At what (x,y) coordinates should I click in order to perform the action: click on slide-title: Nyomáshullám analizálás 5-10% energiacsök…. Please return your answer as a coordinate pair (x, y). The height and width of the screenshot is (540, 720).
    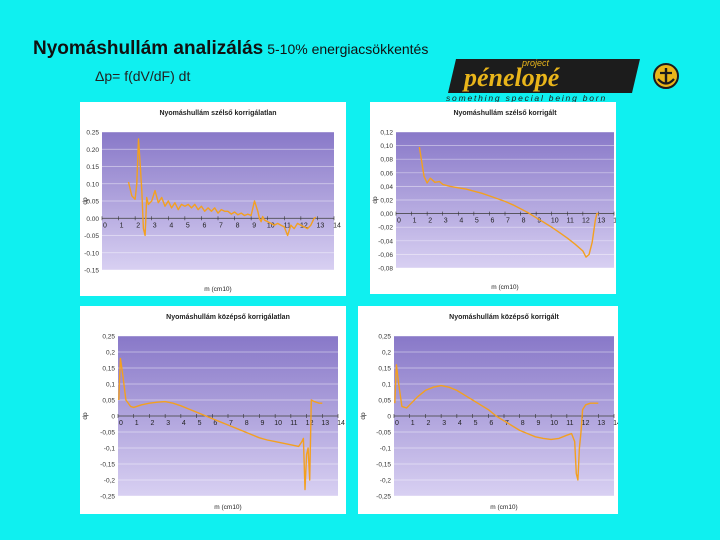
    Looking at the image, I should click on (230, 49).